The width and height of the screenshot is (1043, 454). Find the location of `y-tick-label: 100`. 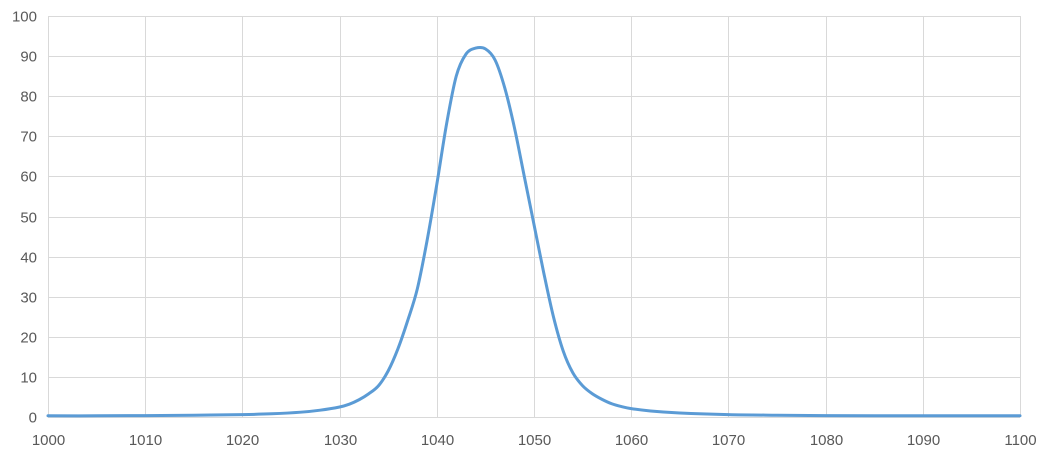

y-tick-label: 100 is located at coordinates (24, 17).